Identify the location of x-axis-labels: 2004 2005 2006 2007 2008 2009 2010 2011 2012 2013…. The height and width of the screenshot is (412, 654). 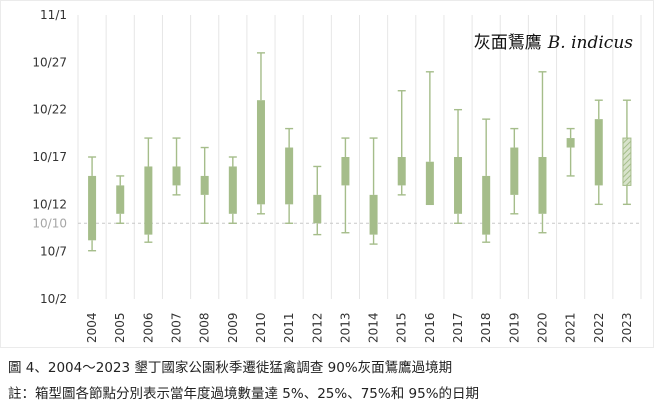
(359, 327).